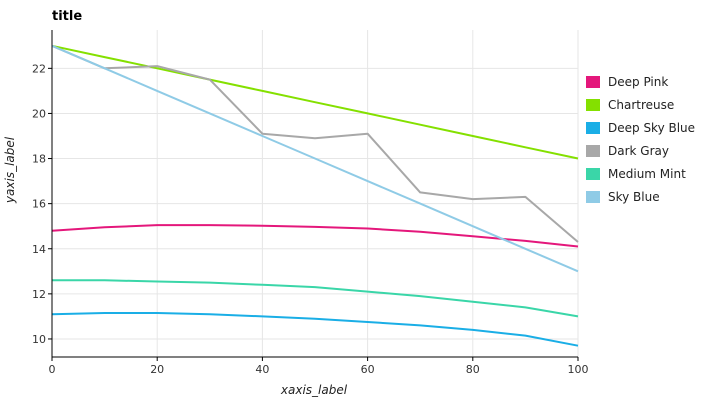  What do you see at coordinates (39, 68) in the screenshot?
I see `y-tick-label: 22` at bounding box center [39, 68].